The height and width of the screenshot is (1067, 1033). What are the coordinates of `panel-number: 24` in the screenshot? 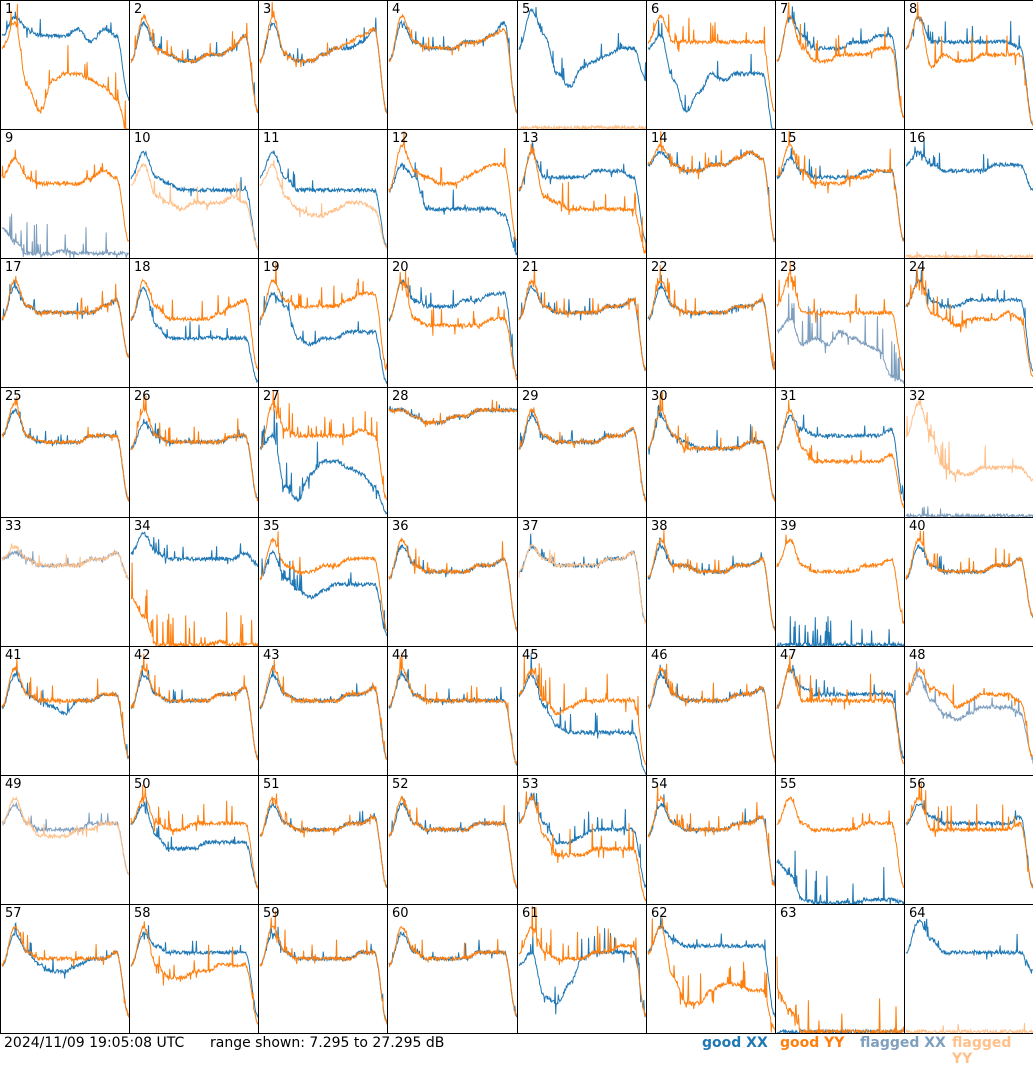 It's located at (917, 267).